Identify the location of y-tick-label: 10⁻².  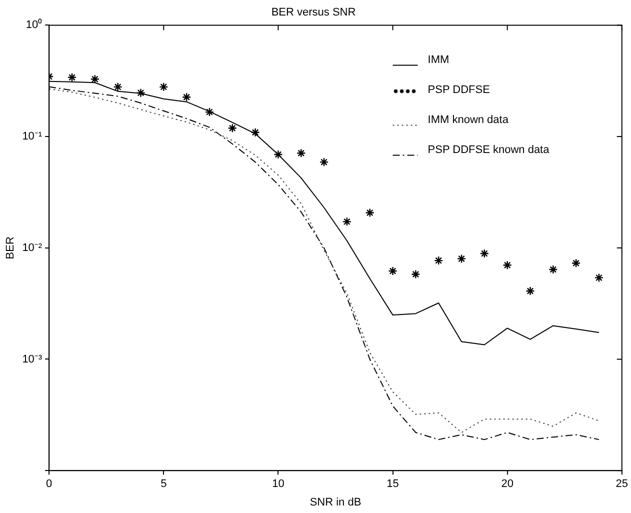
(32, 248).